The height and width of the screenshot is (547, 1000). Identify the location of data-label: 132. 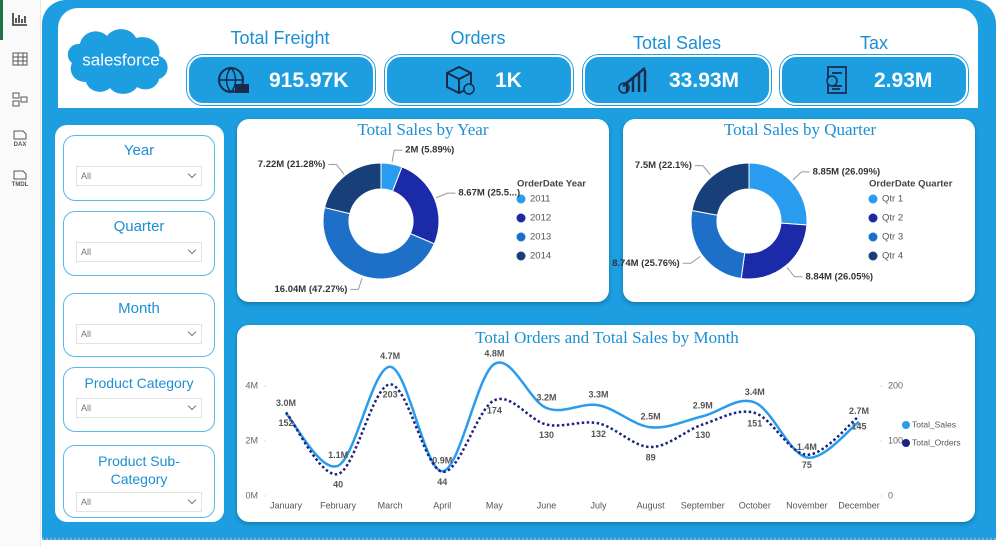
(598, 434).